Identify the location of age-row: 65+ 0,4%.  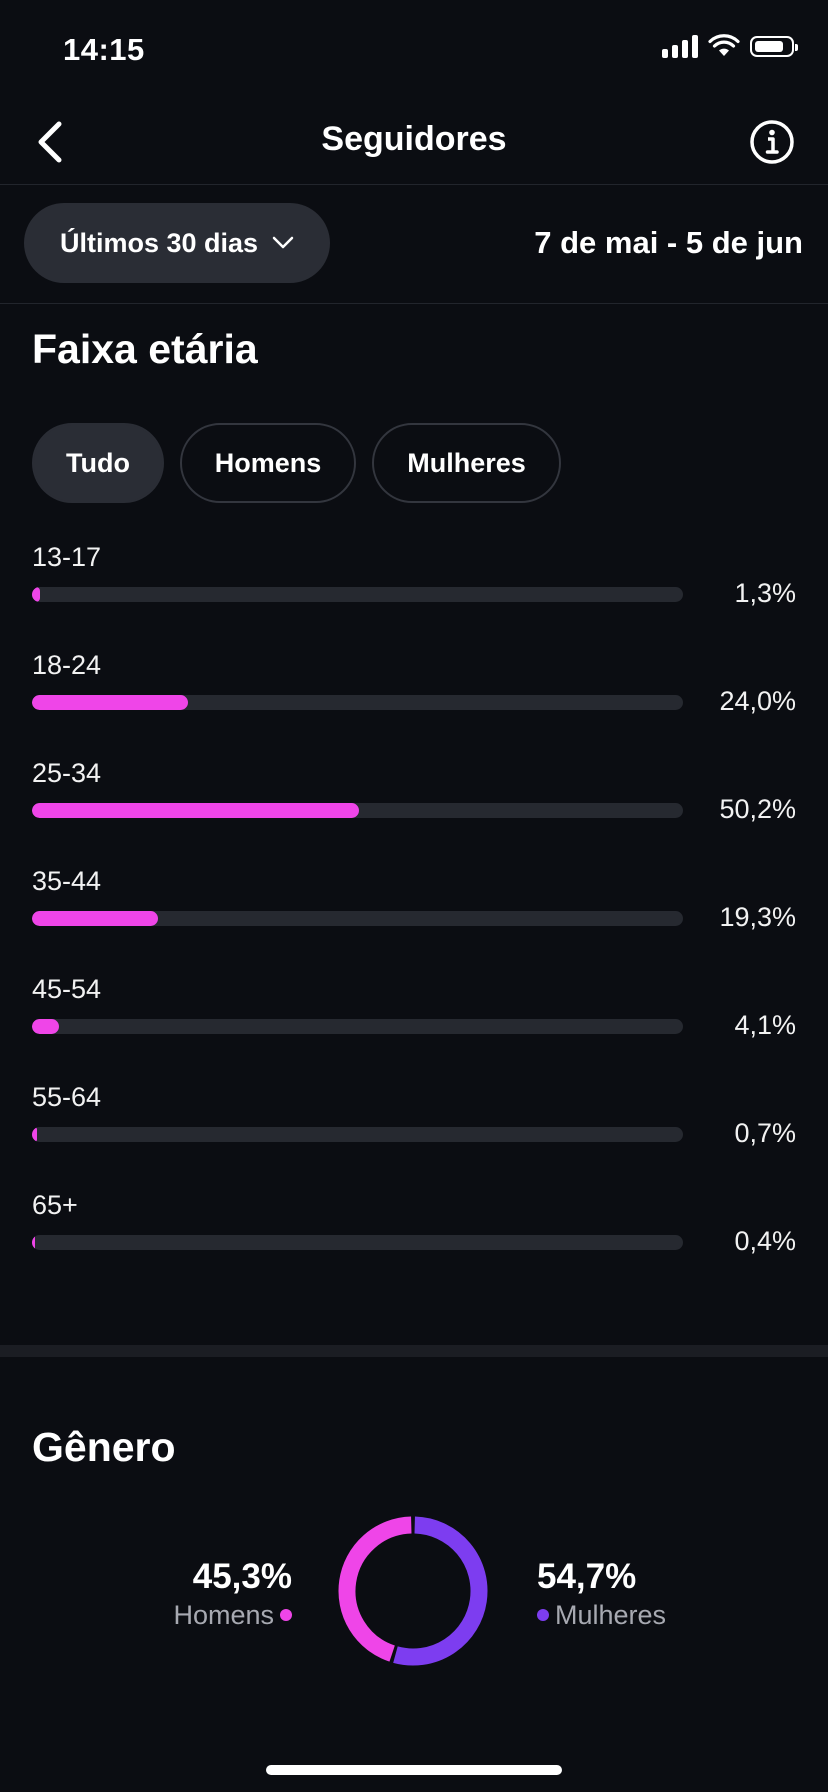
(414, 1235).